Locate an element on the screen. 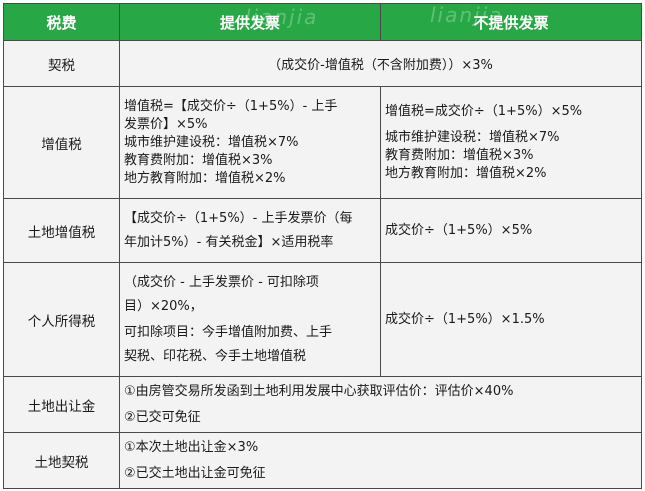  vat-with-line: 地方教育附加：增值税×2% is located at coordinates (205, 178).